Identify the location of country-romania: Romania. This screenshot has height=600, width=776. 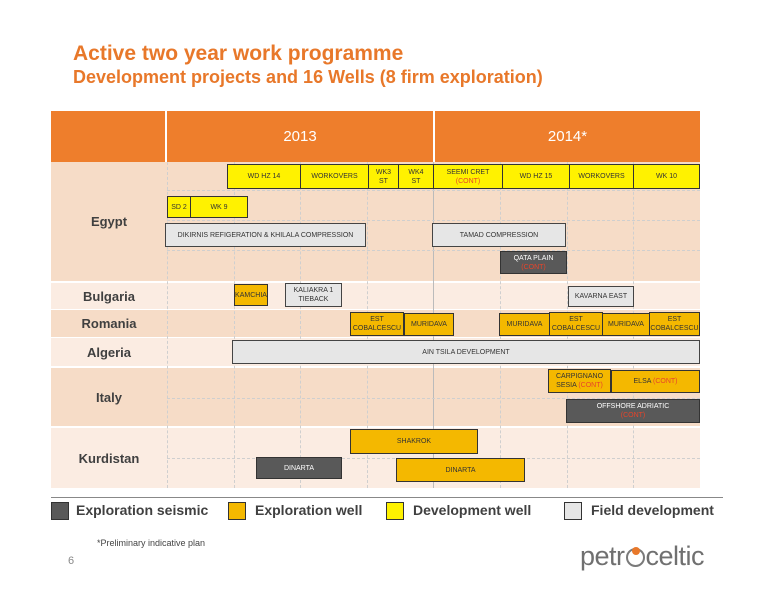
(109, 323).